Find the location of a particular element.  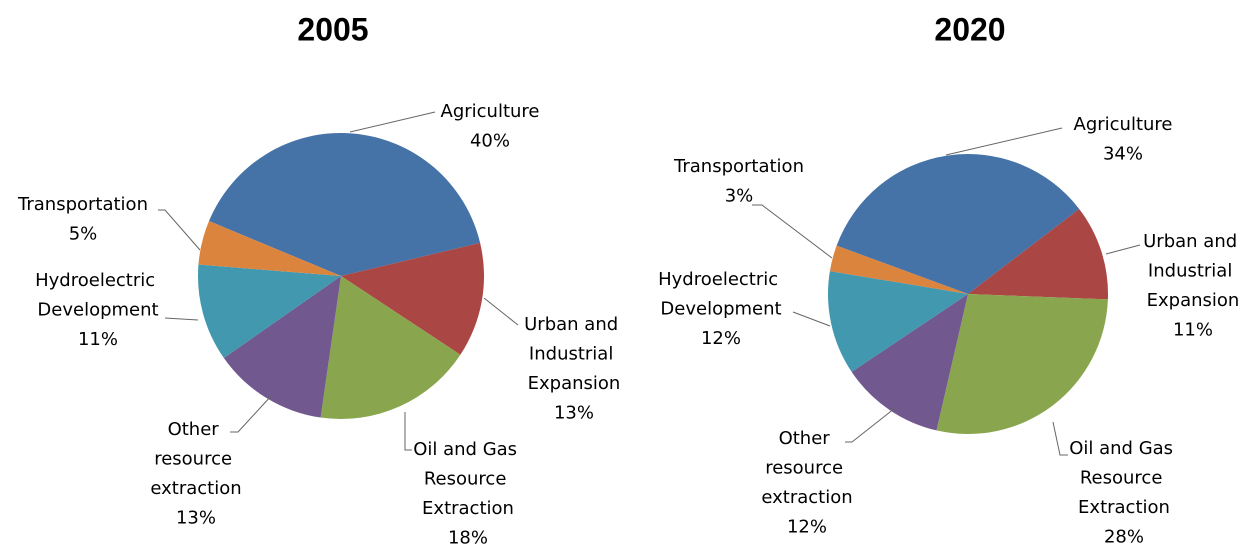

value-label: 5% is located at coordinates (83, 234).